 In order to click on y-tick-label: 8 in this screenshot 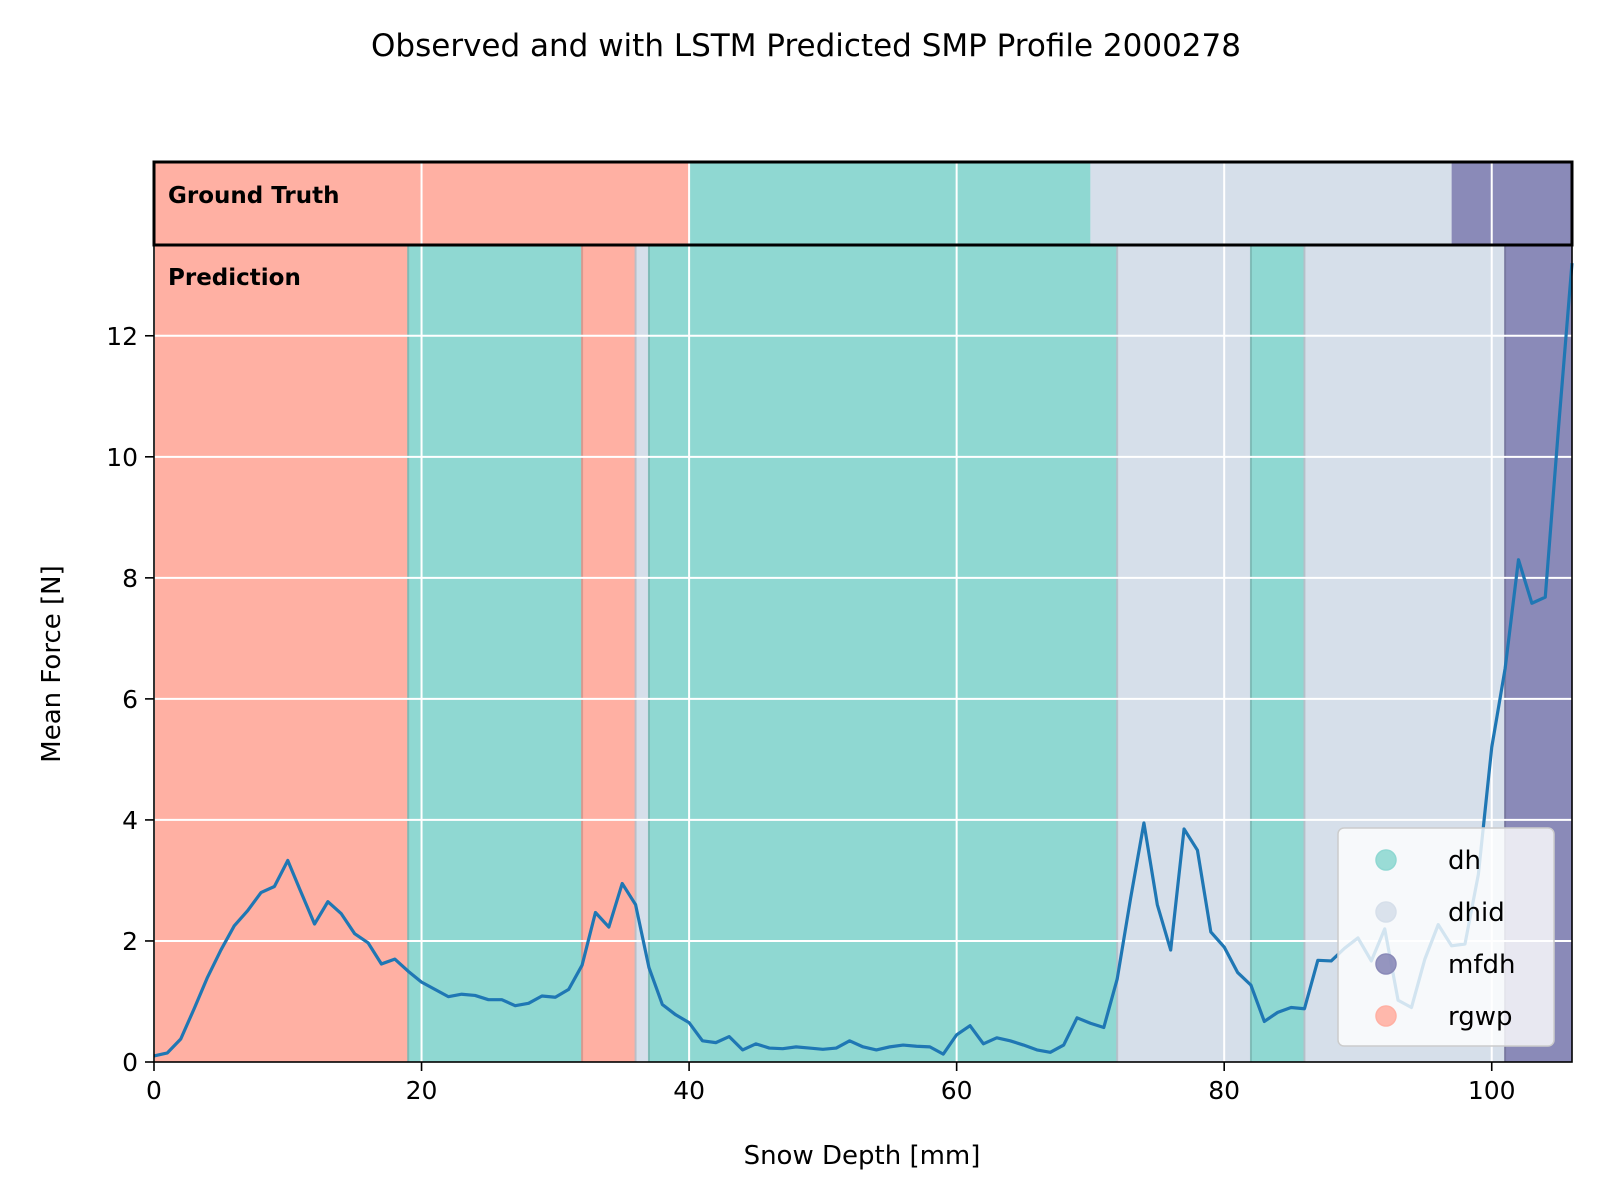, I will do `click(130, 578)`.